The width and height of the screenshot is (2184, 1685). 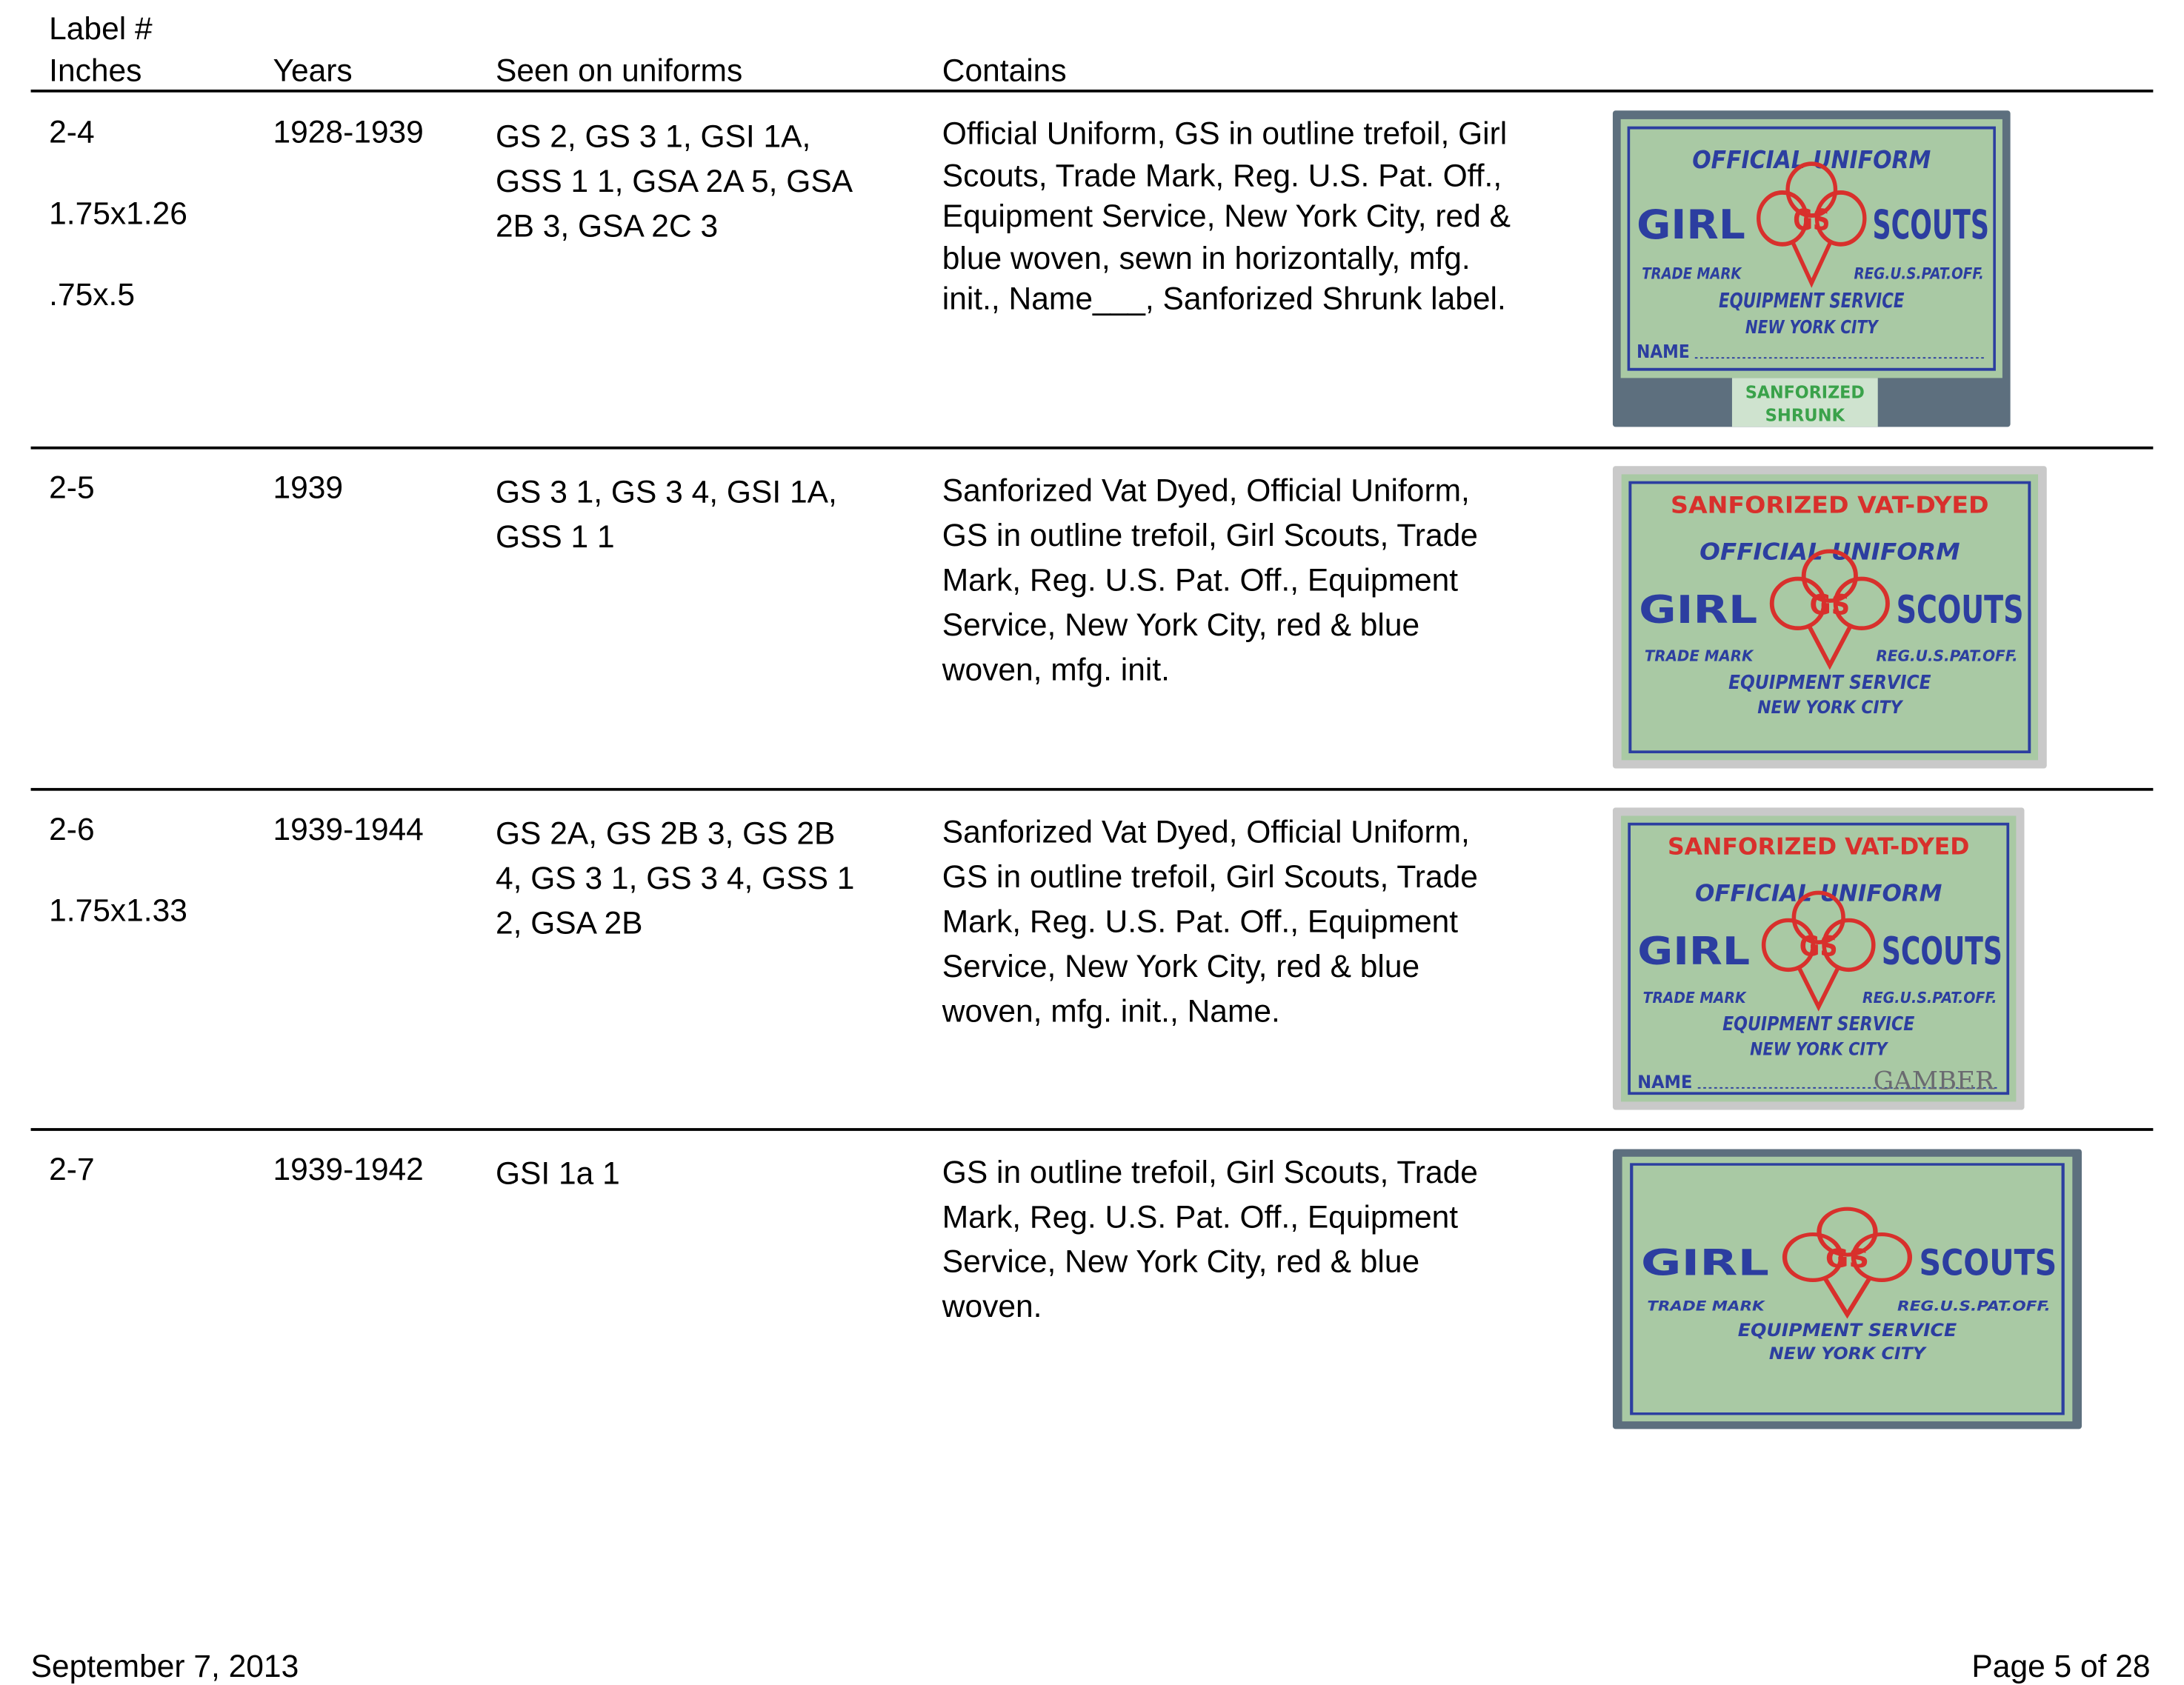 What do you see at coordinates (1206, 258) in the screenshot?
I see `contains-line: blue woven, sewn in horizontally, mfg.` at bounding box center [1206, 258].